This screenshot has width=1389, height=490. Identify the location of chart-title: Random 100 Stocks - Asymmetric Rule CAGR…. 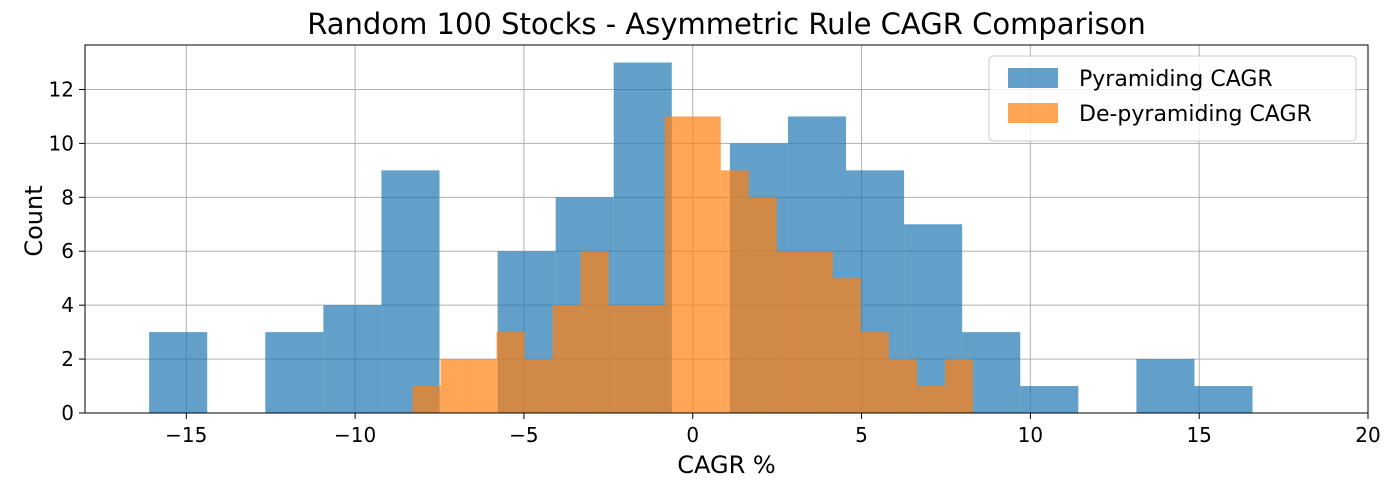
(726, 24).